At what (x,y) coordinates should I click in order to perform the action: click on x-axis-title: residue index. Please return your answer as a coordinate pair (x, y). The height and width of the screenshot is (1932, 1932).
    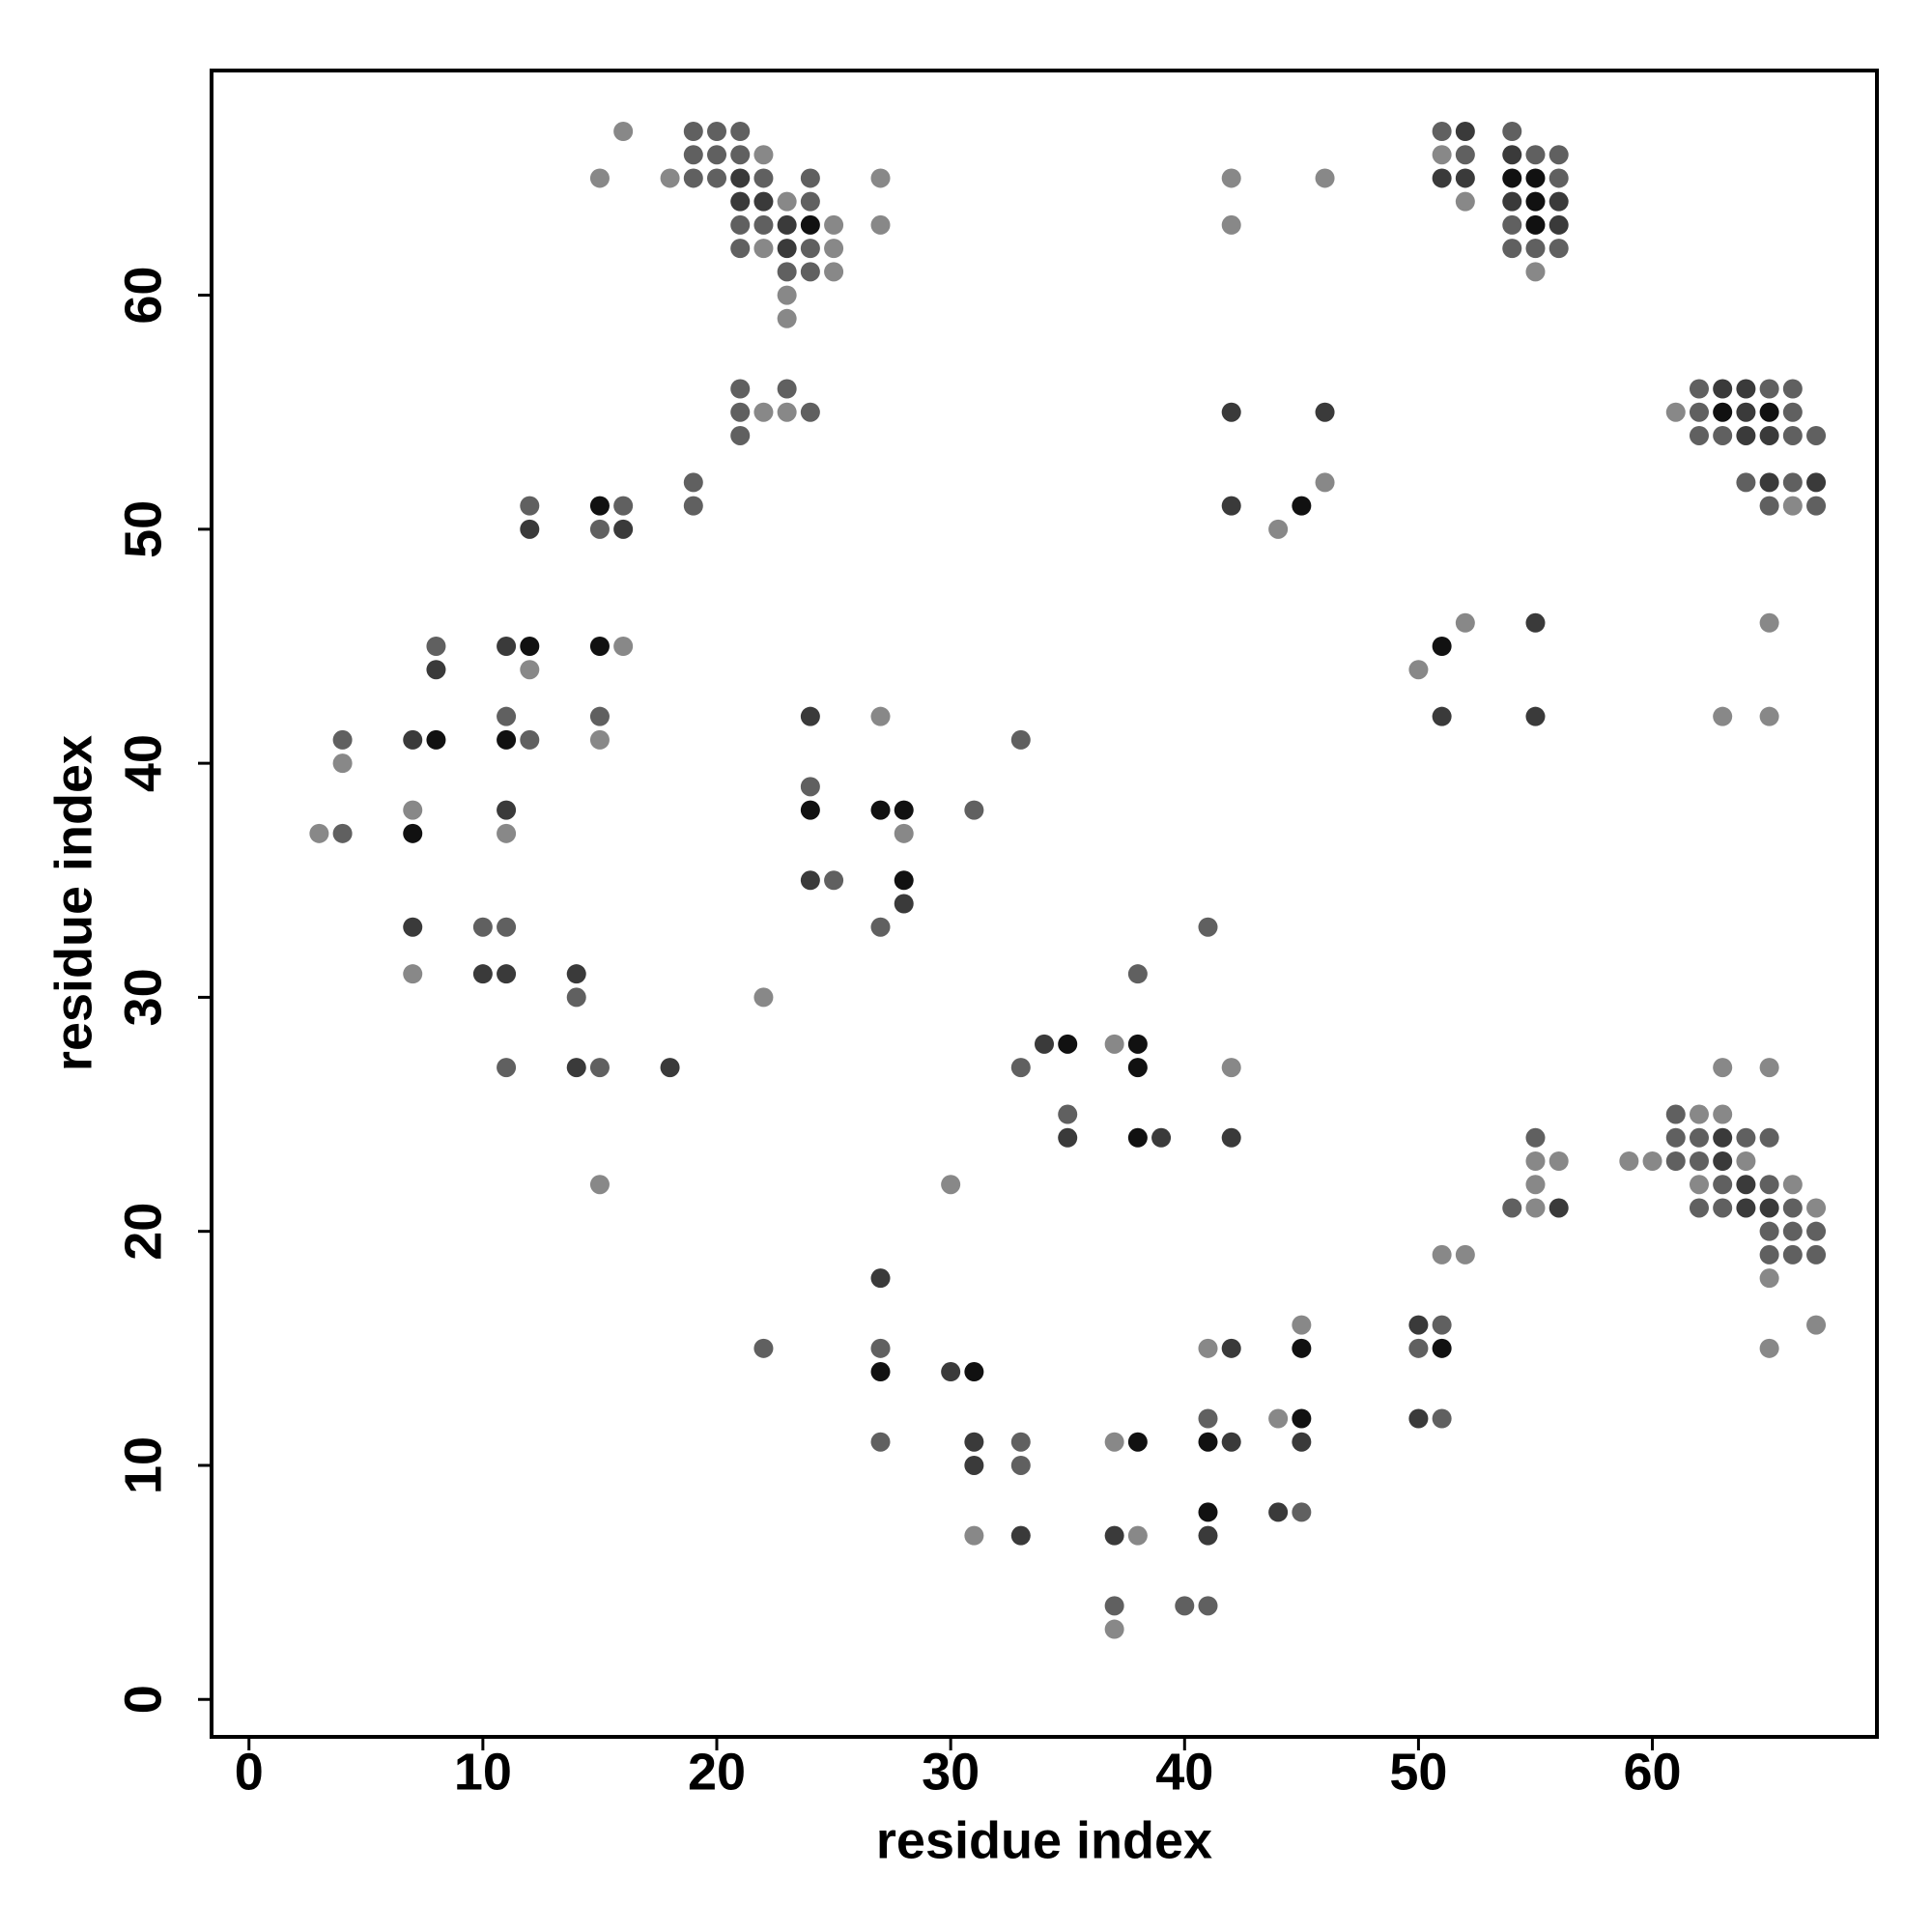
    Looking at the image, I should click on (1044, 1840).